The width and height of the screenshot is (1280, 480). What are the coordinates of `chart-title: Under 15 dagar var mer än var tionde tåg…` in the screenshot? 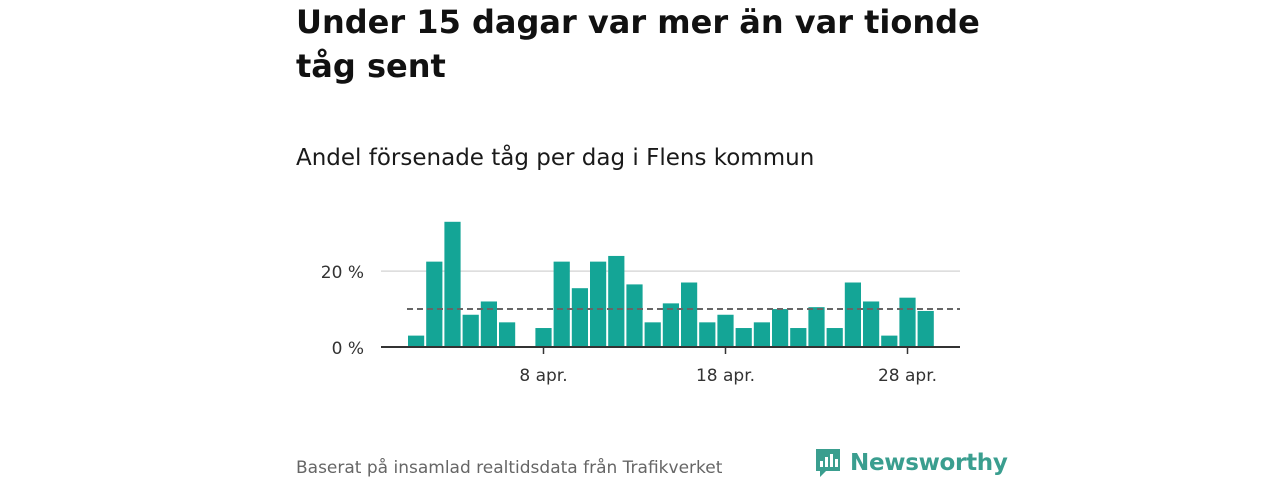 It's located at (638, 44).